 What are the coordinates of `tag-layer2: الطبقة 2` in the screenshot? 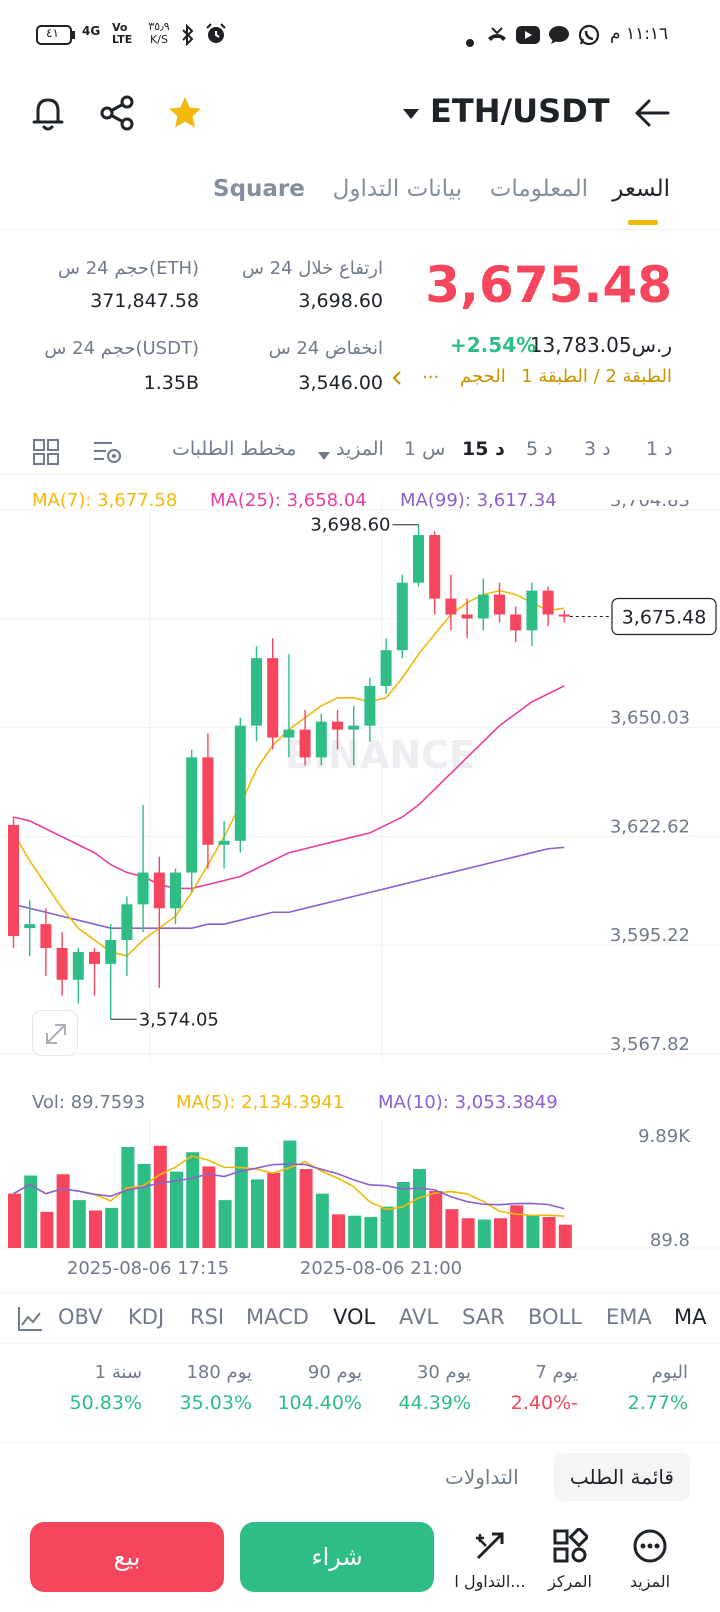 It's located at (638, 376).